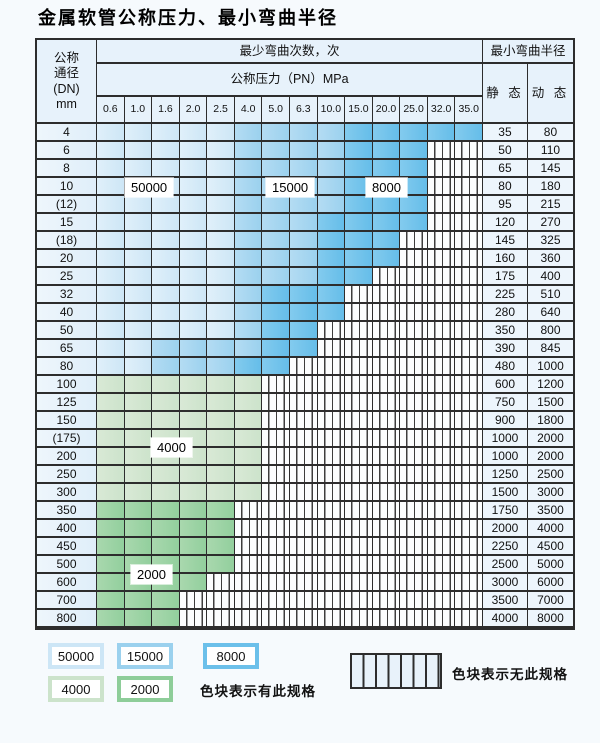 This screenshot has width=600, height=743. I want to click on pressure-col-header: 2.5, so click(221, 110).